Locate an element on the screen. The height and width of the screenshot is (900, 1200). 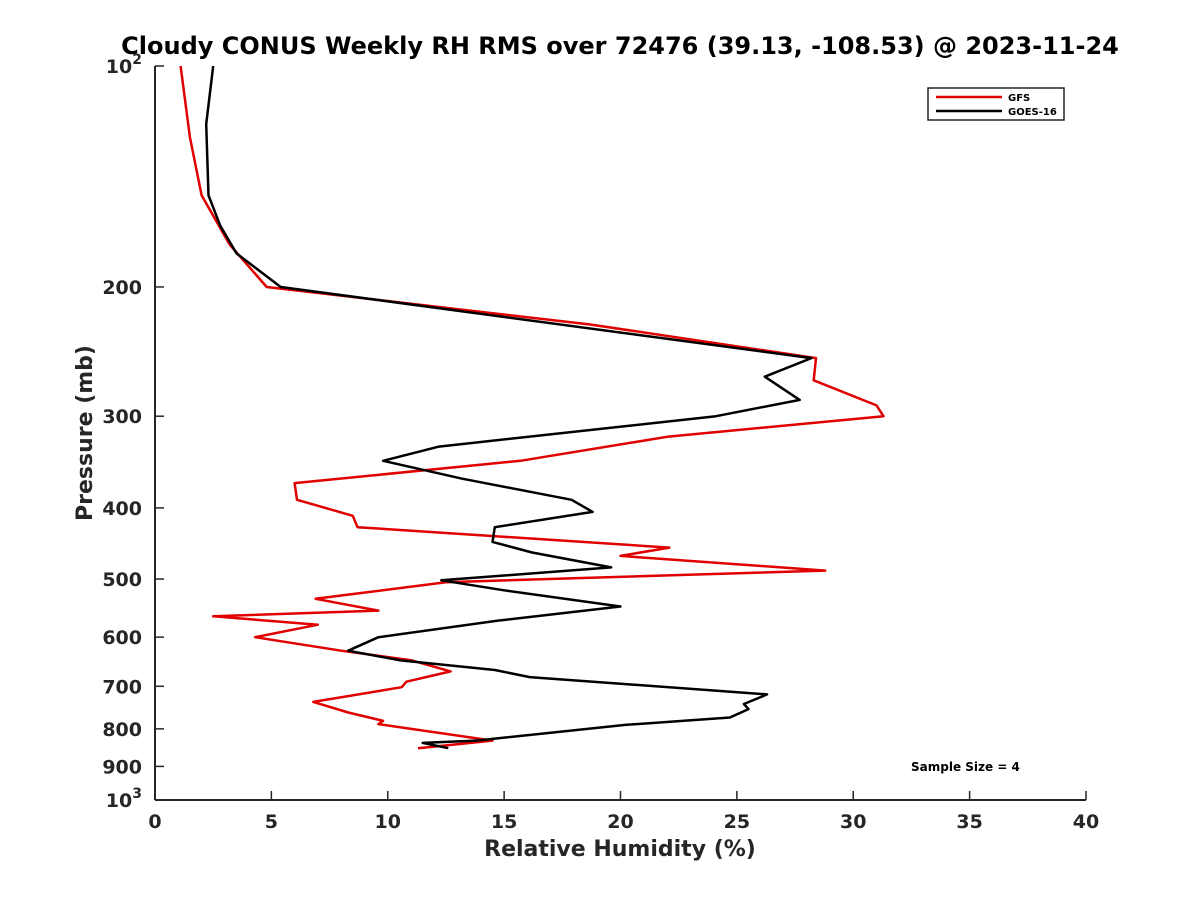
y-axis-label: Pressure (mb) is located at coordinates (85, 433).